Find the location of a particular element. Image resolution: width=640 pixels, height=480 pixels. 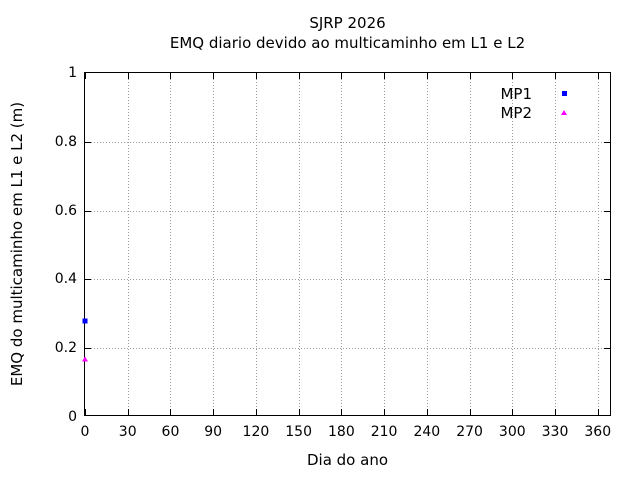

legend-label: MP2 is located at coordinates (516, 112).